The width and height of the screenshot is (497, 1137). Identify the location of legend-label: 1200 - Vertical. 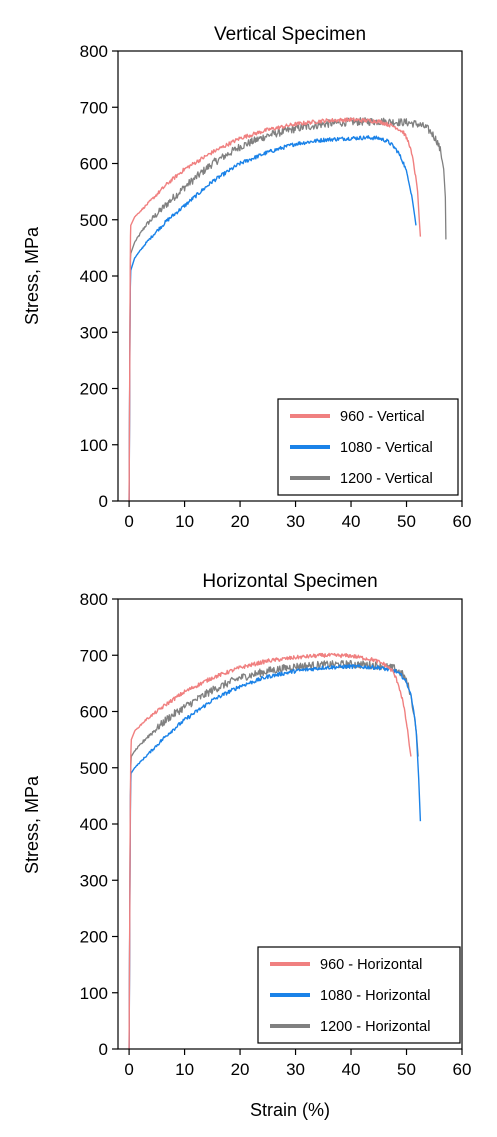
(386, 479).